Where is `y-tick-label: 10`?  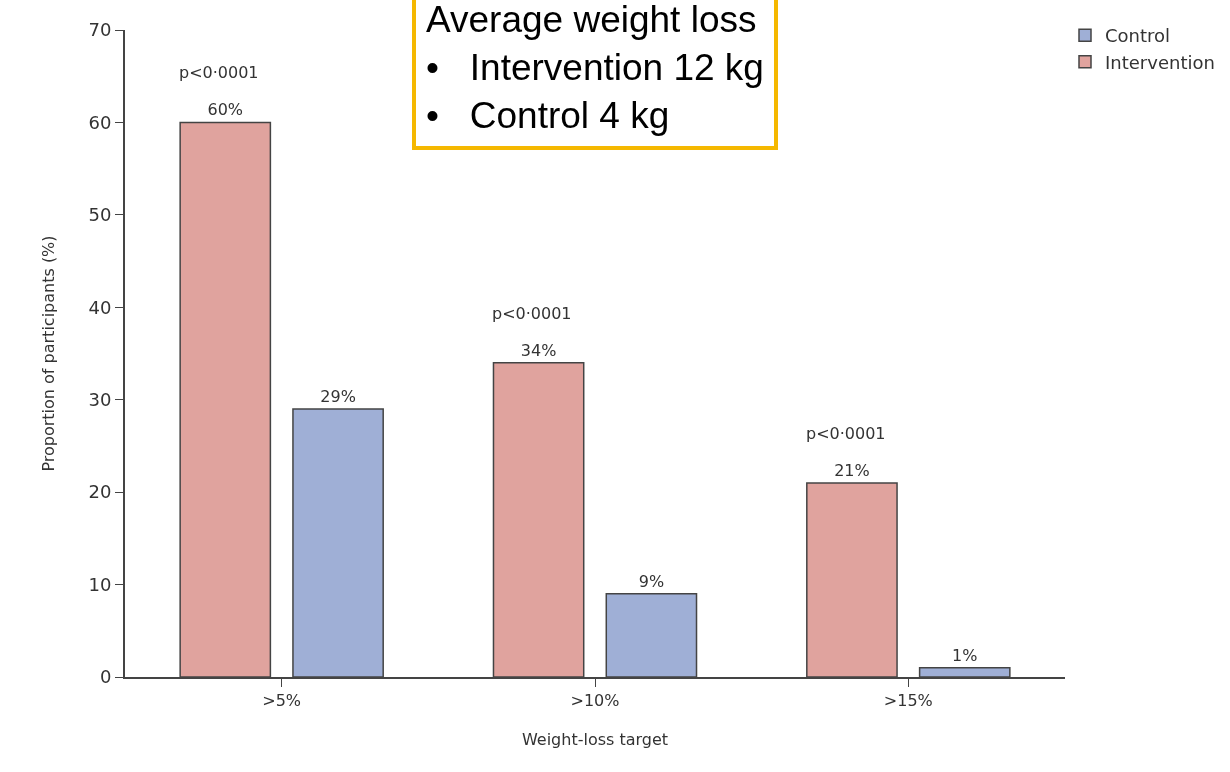
y-tick-label: 10 is located at coordinates (100, 584).